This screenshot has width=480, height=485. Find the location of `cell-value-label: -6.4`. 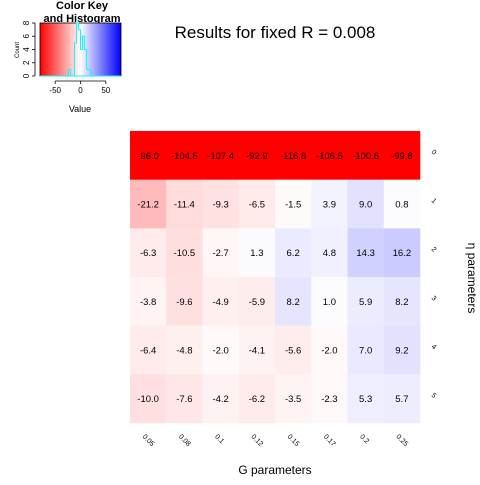

cell-value-label: -6.4 is located at coordinates (148, 351).